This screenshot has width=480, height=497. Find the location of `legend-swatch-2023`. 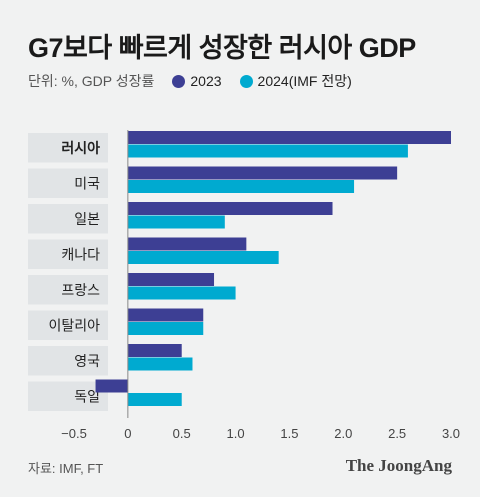

legend-swatch-2023 is located at coordinates (179, 81).